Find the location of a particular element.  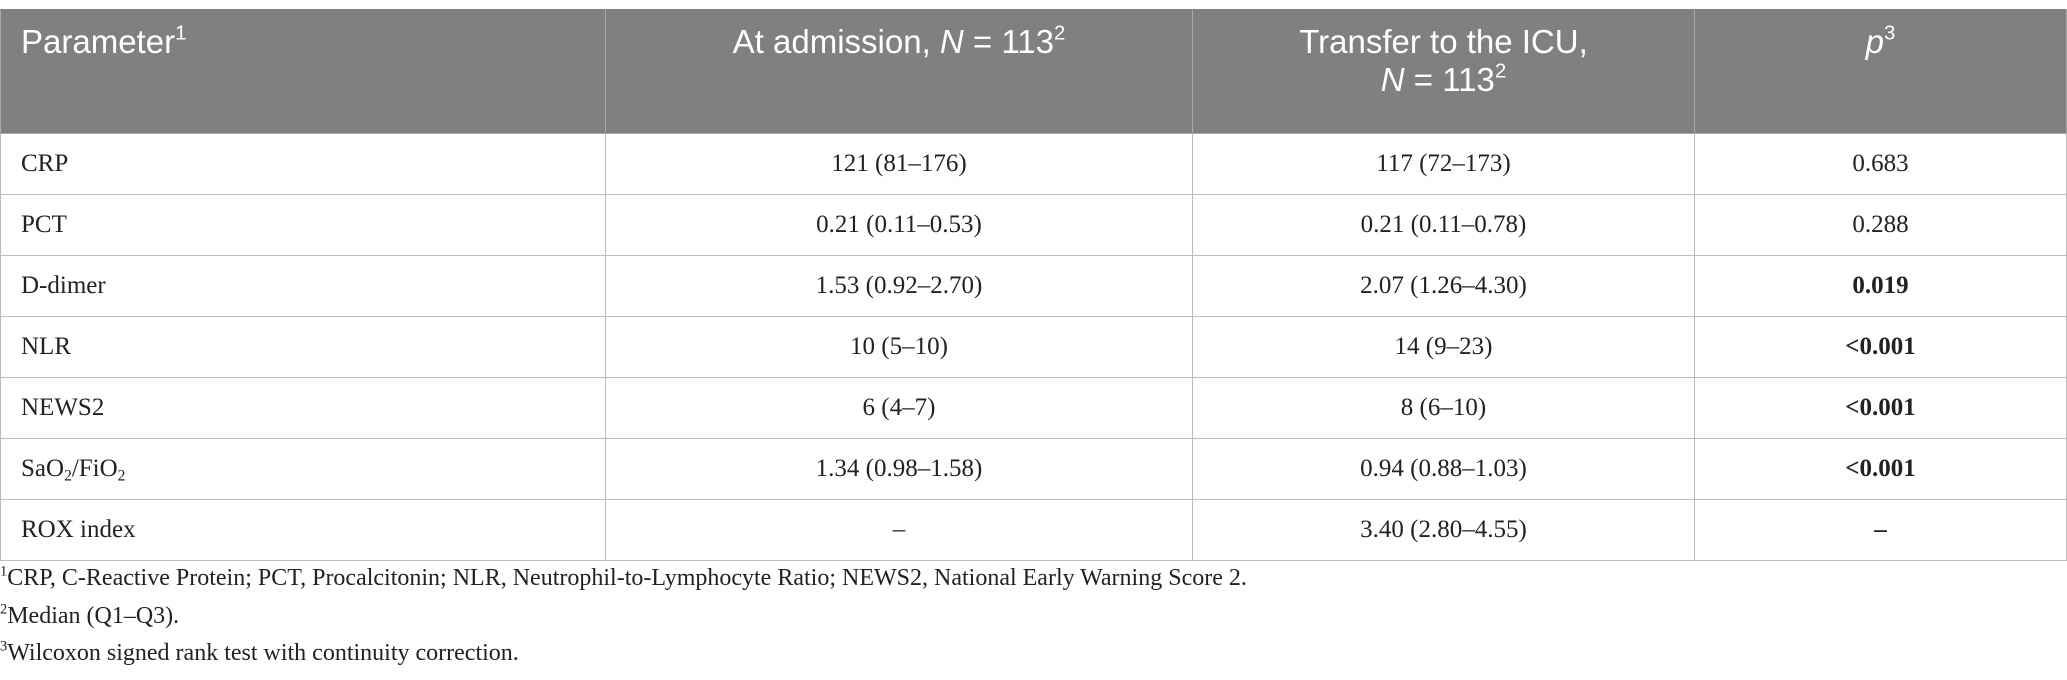

table-cell: 1.34 (0.98–1.58) is located at coordinates (899, 469).